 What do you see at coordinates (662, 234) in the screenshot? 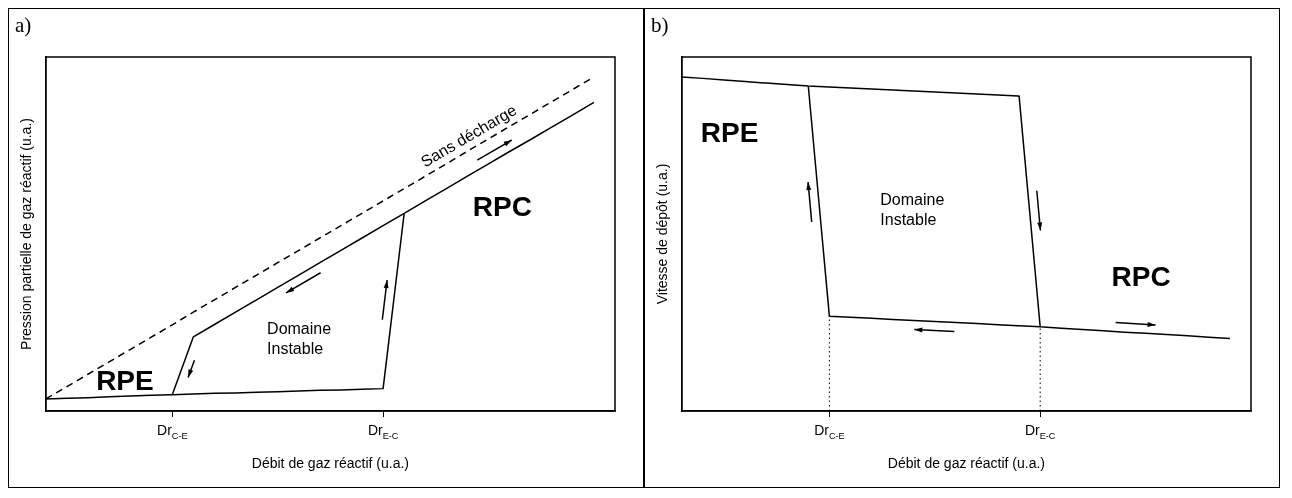
I see `y-axis-title: Vitesse de dépôt (u.a.)` at bounding box center [662, 234].